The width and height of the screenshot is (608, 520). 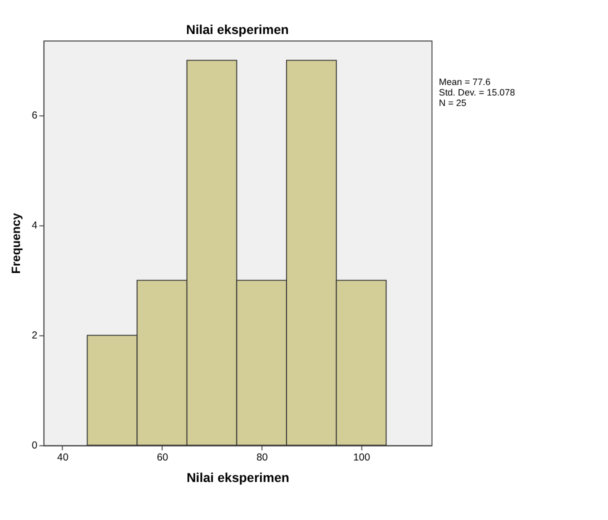 What do you see at coordinates (237, 30) in the screenshot?
I see `chart-title: Nilai eksperimen` at bounding box center [237, 30].